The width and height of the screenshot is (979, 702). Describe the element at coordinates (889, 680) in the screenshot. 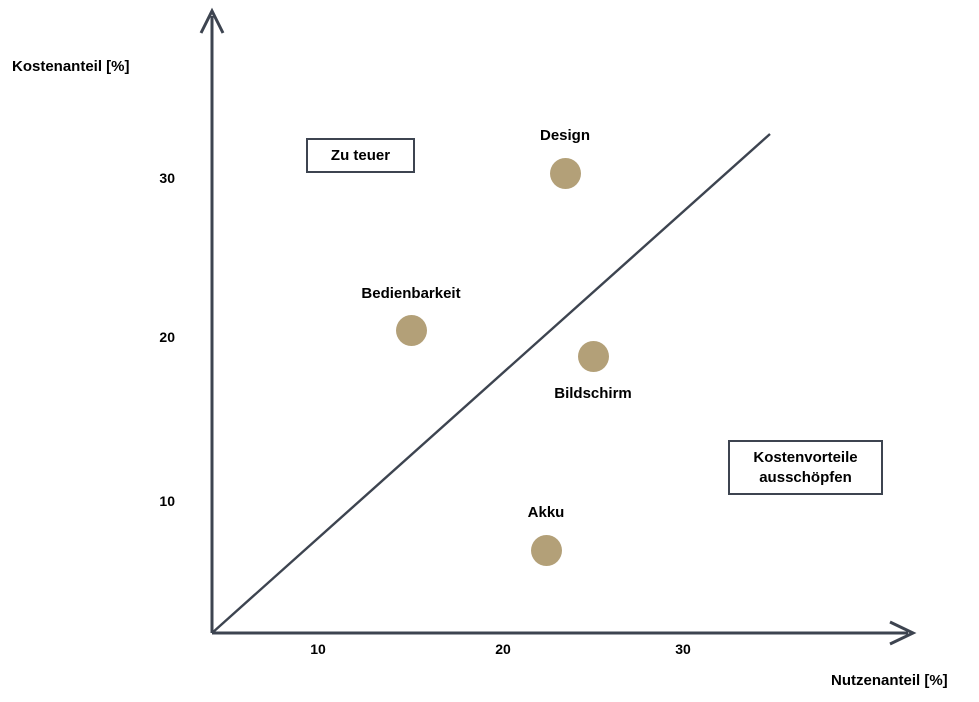

I see `x-axis-label: Nutzenanteil [%]` at that location.